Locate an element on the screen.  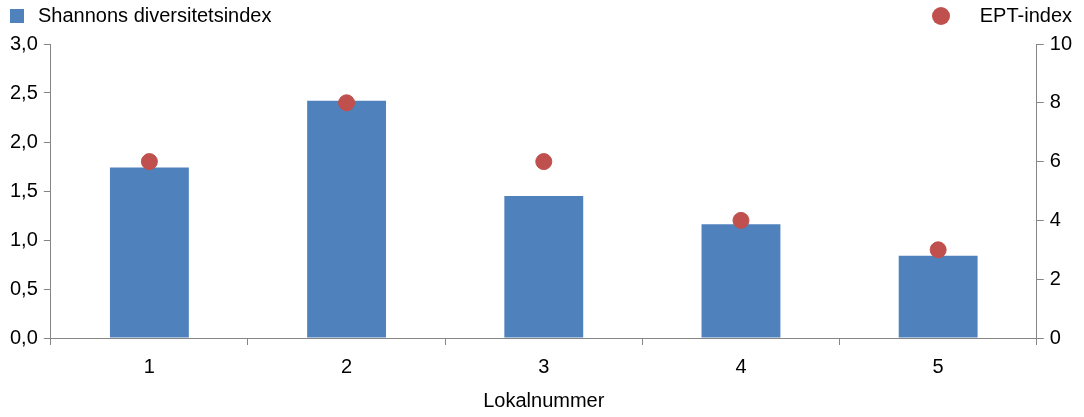
x-axis-title: Lokalnummer is located at coordinates (544, 399).